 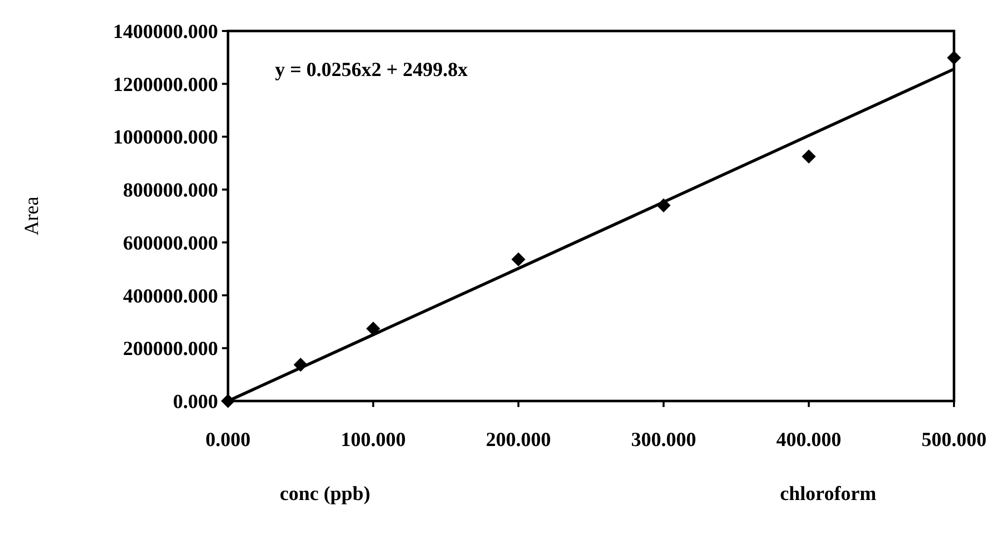 I want to click on annotation: y = 0.0256x2 + 2499.8x, so click(x=371, y=70).